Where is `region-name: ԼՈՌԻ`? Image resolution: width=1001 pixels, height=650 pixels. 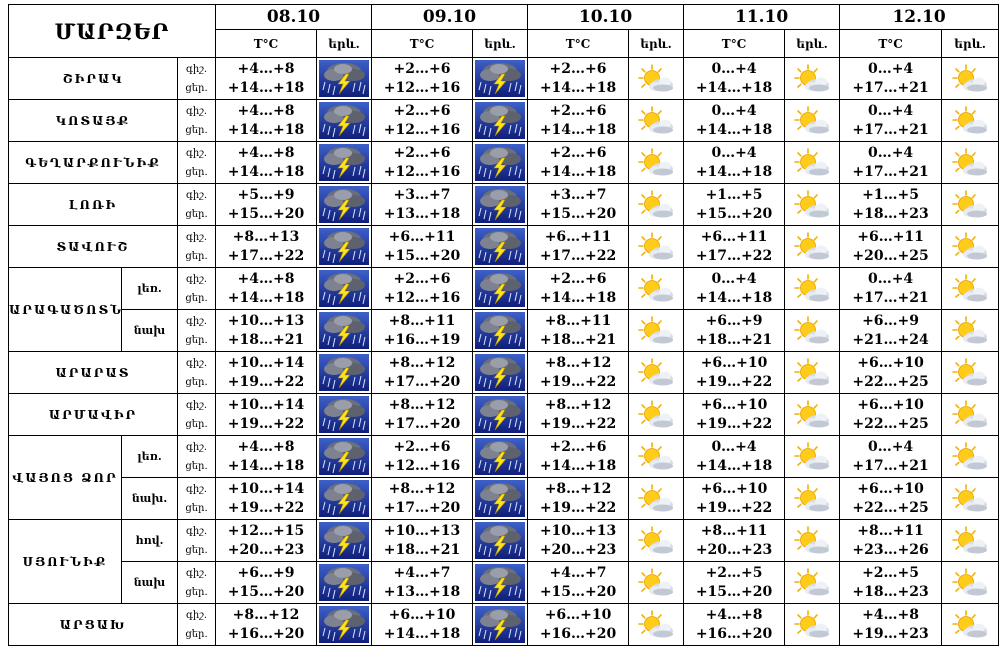
region-name: ԼՈՌԻ is located at coordinates (93, 204).